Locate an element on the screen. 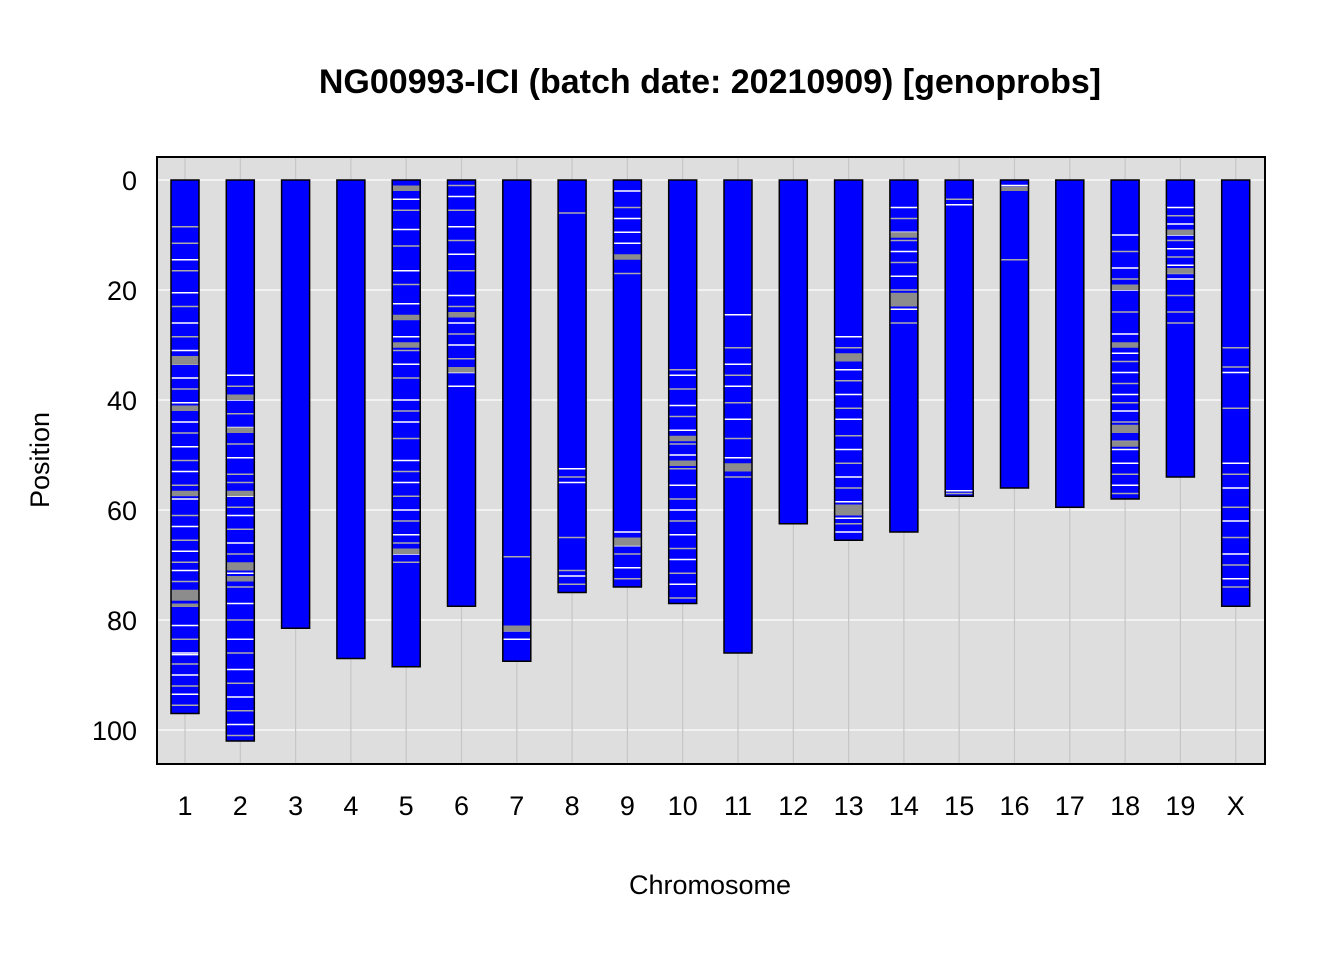  x-tick-label-11: 11 is located at coordinates (738, 806).